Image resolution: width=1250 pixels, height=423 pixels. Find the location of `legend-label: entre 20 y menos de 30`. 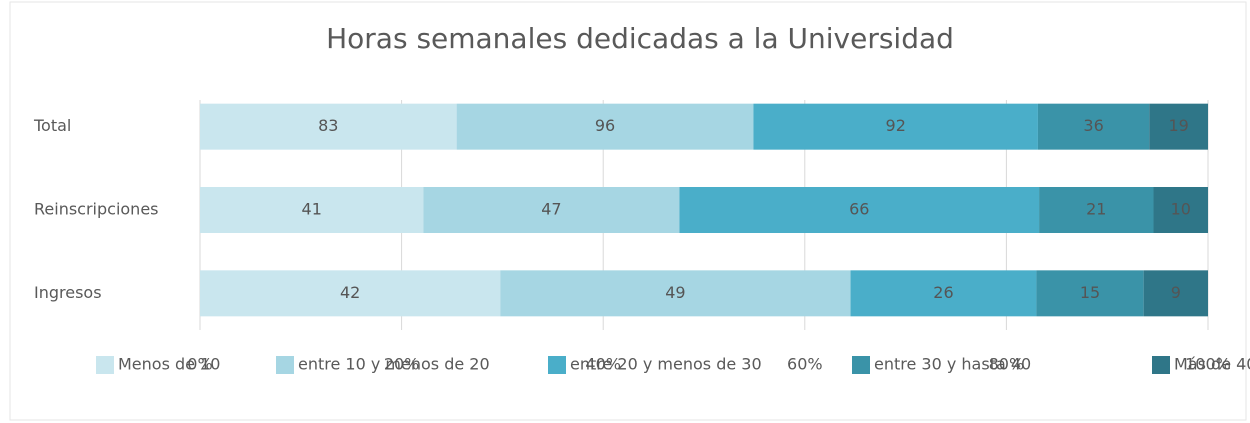

legend-label: entre 20 y menos de 30 is located at coordinates (666, 364).